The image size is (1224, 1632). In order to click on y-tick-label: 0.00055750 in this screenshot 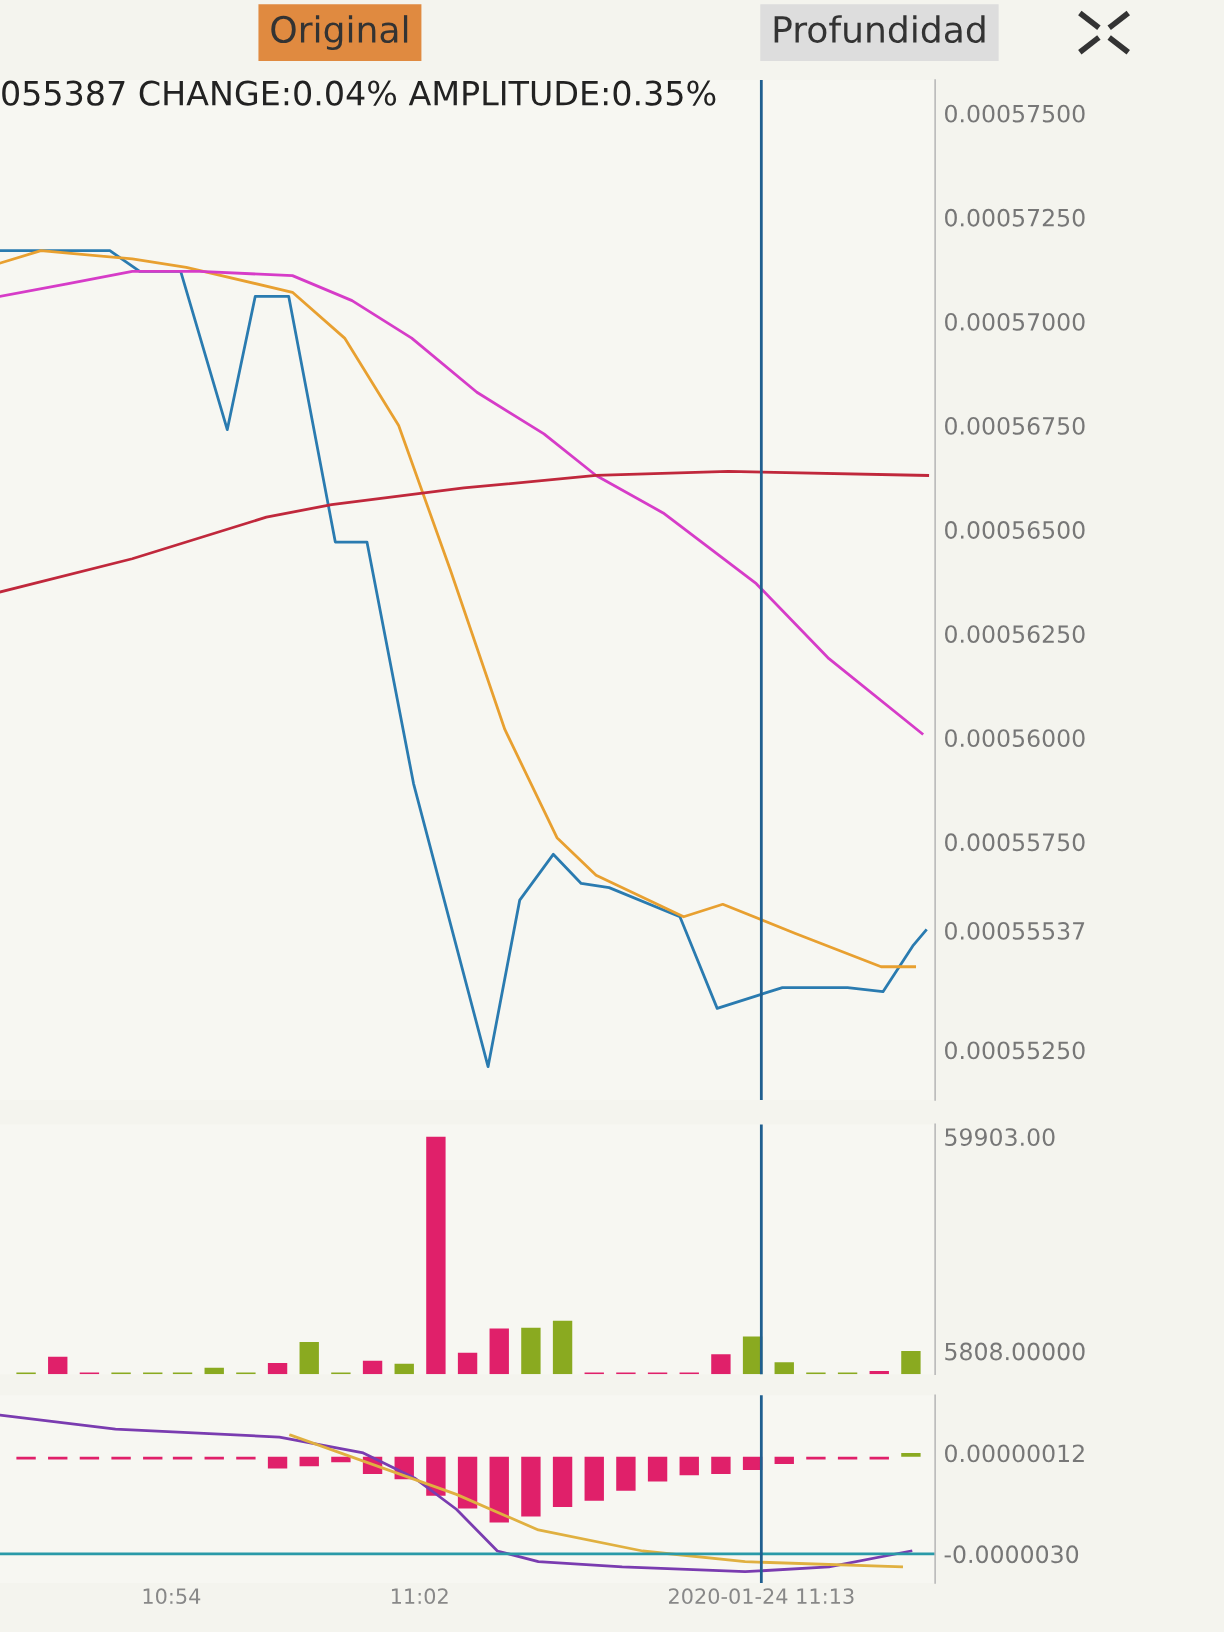, I will do `click(1015, 842)`.